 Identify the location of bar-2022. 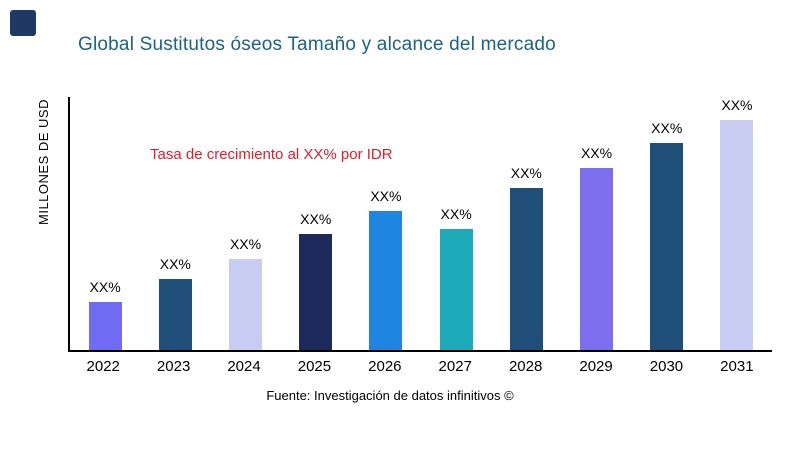
(105, 325).